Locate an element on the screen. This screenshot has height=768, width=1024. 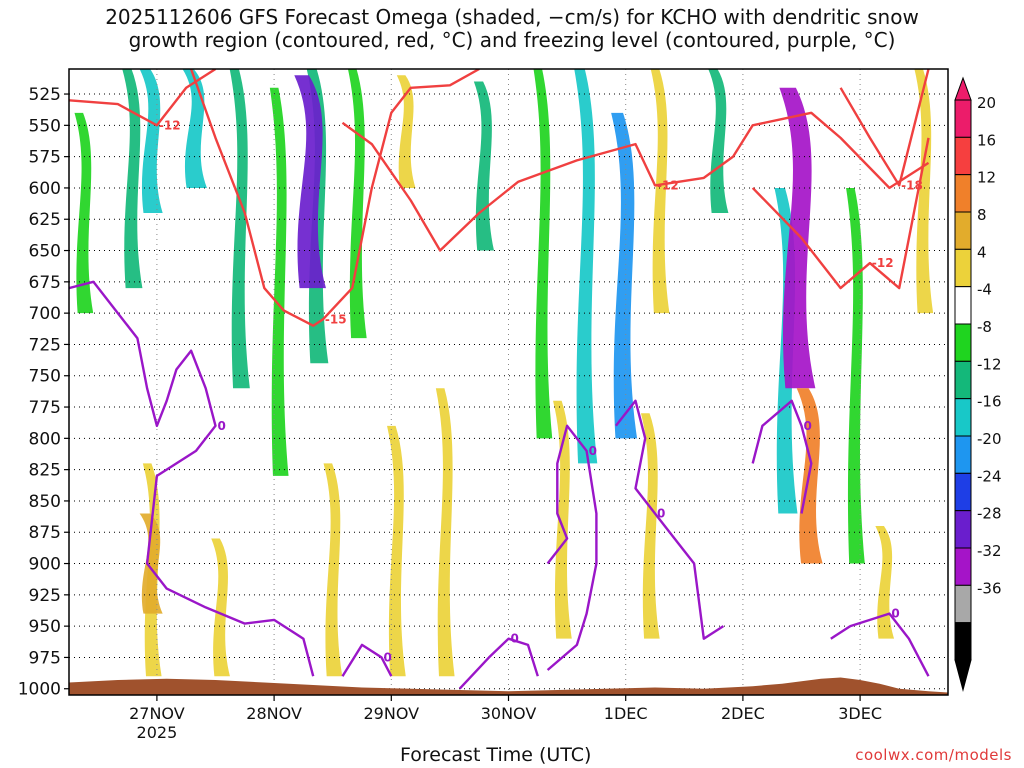
x-tick-label: 29NOV is located at coordinates (392, 713).